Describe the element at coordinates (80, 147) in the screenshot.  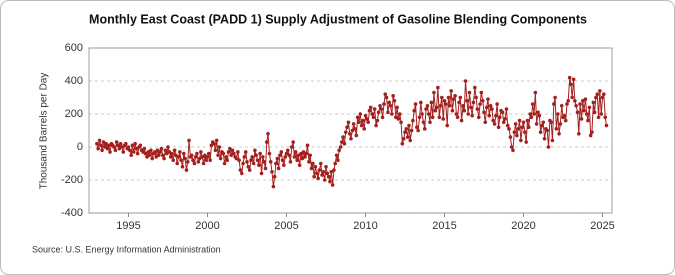
I see `y-tick-label: 0` at that location.